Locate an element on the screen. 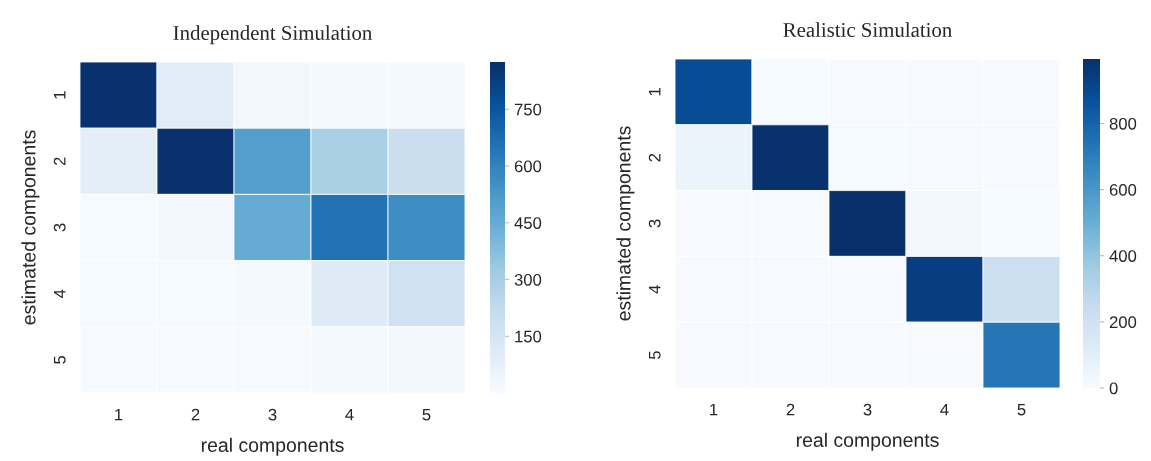  color-bar-label: 300 is located at coordinates (528, 279).